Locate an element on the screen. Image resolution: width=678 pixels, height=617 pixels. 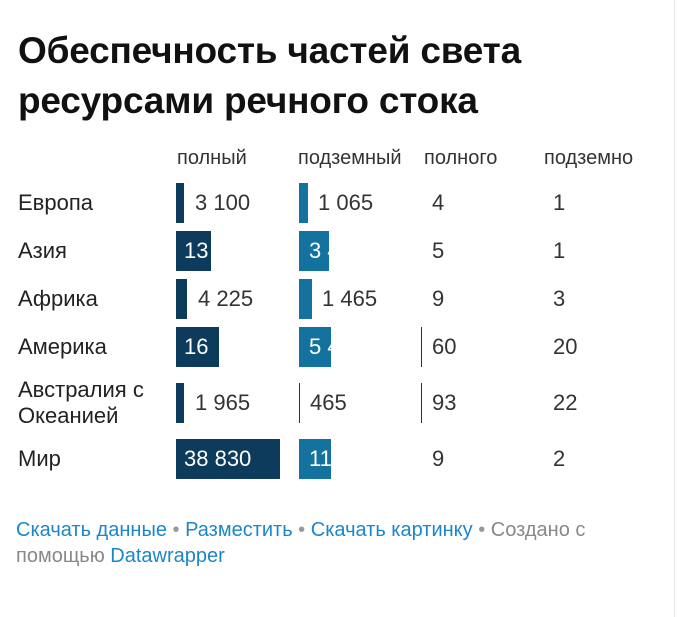
value-underground: 11 is located at coordinates (320, 458).